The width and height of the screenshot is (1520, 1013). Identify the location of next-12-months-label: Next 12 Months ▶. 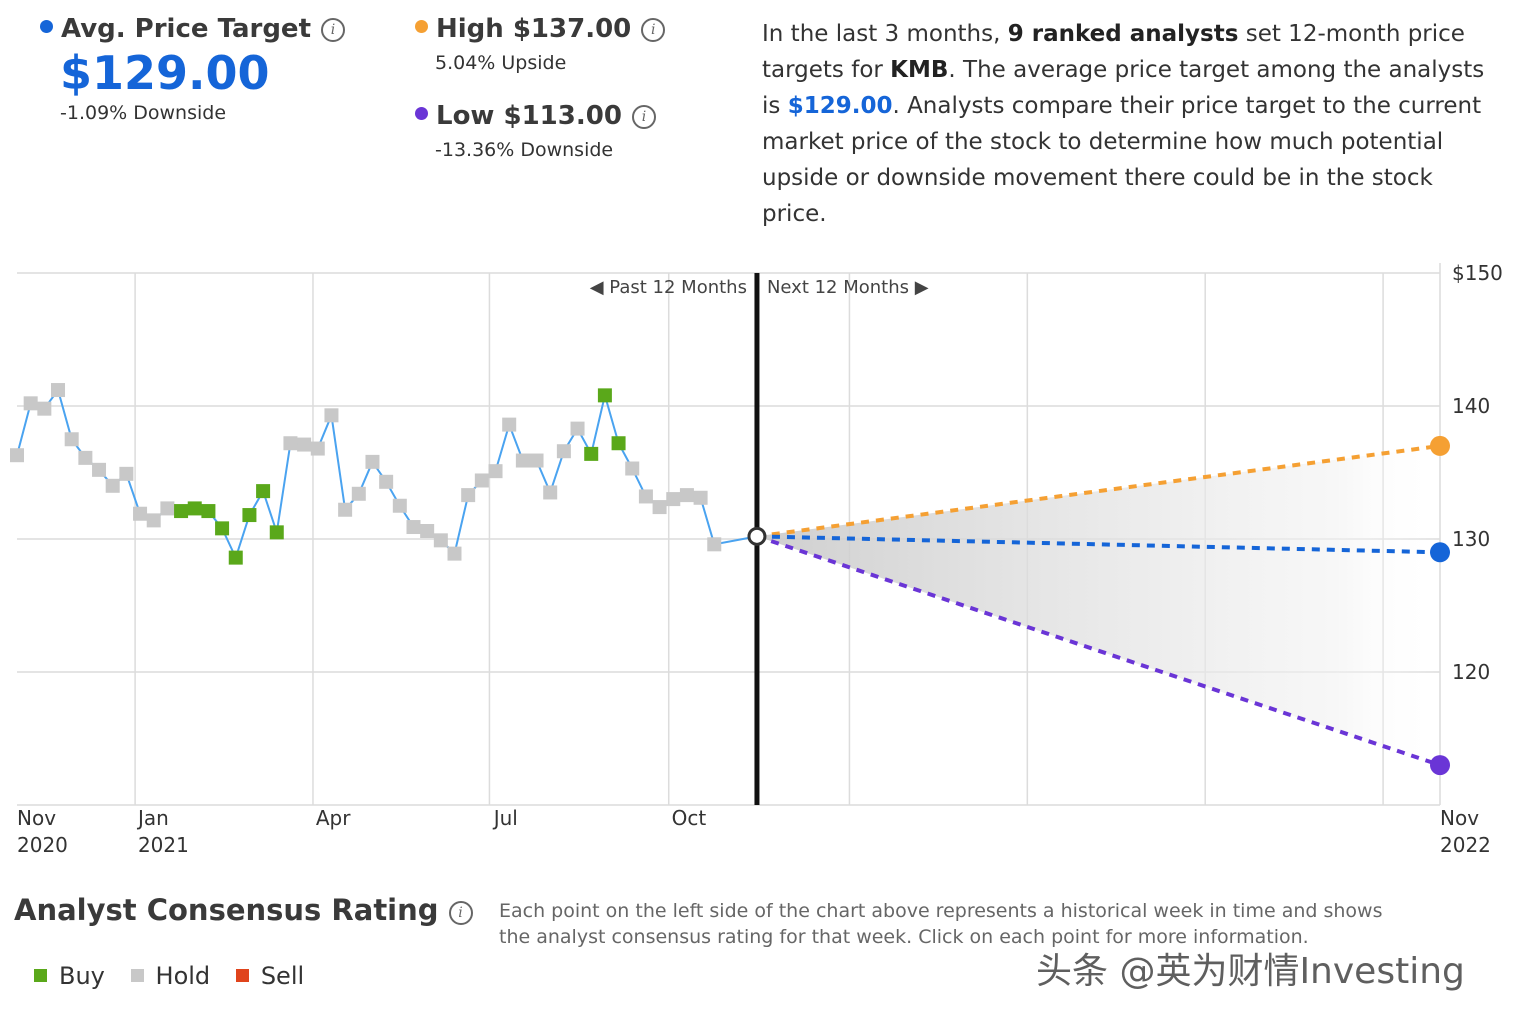
(848, 287).